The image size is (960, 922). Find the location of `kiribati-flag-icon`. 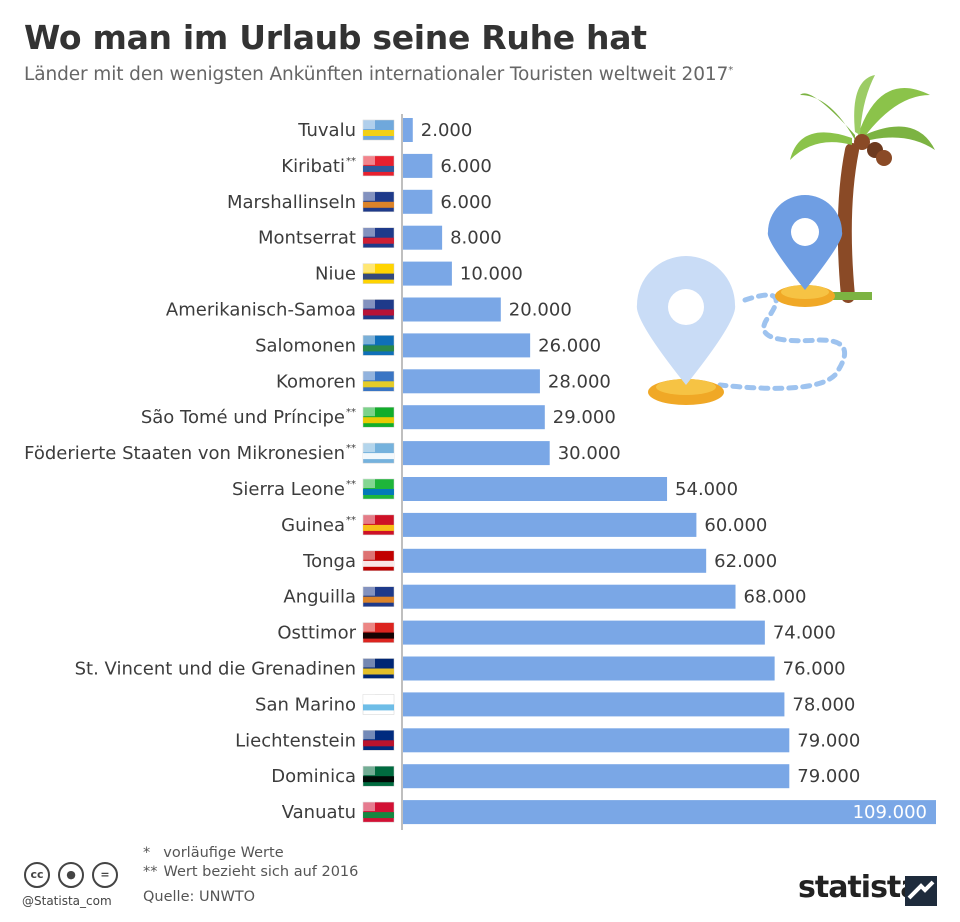

kiribati-flag-icon is located at coordinates (378, 166).